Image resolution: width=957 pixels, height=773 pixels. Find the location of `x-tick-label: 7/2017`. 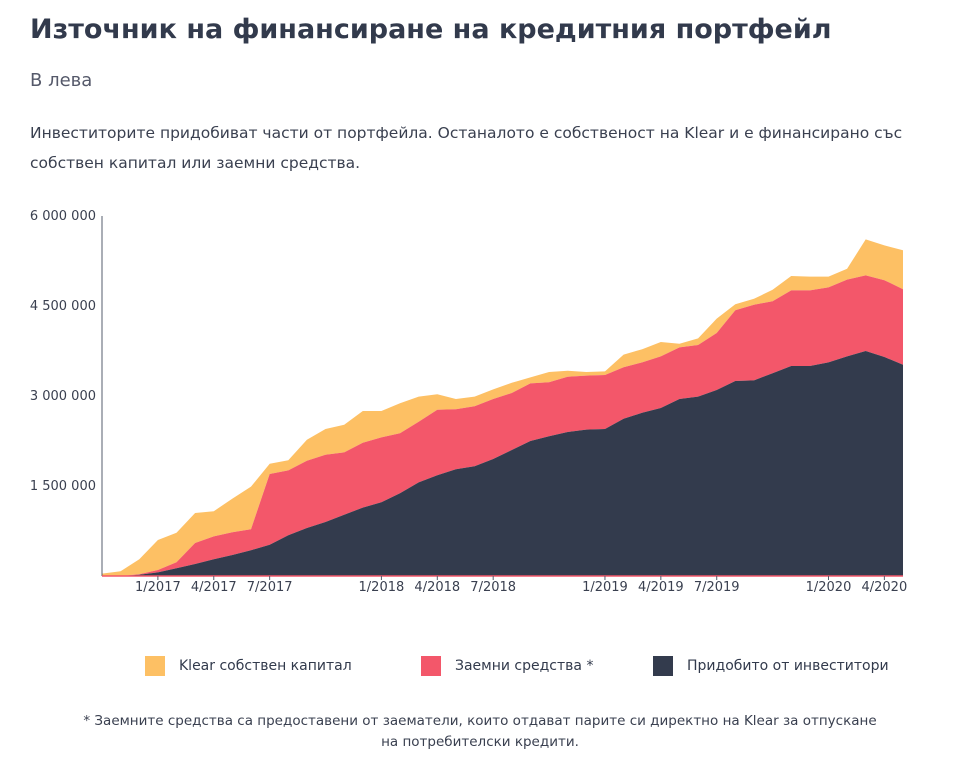

x-tick-label: 7/2017 is located at coordinates (270, 587).